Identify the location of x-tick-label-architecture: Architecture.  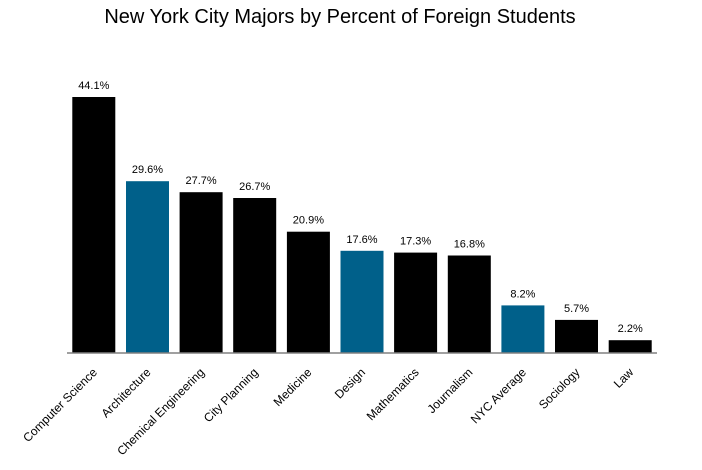
(125, 392).